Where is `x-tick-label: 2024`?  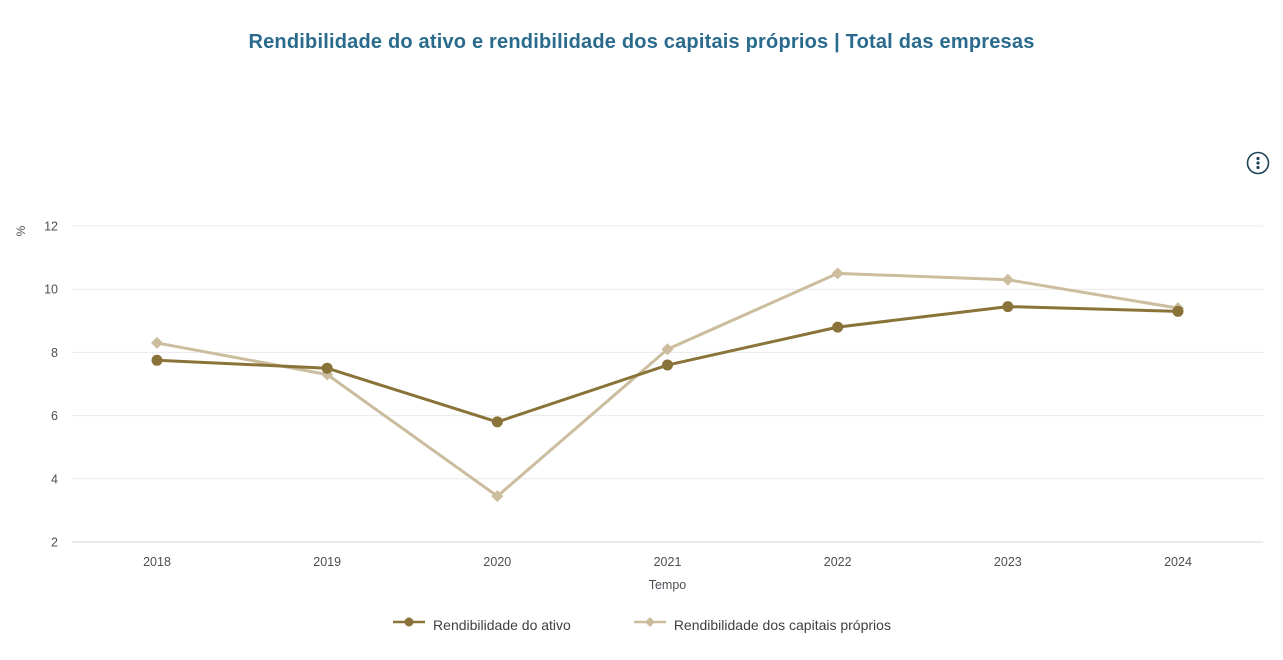
x-tick-label: 2024 is located at coordinates (1178, 562).